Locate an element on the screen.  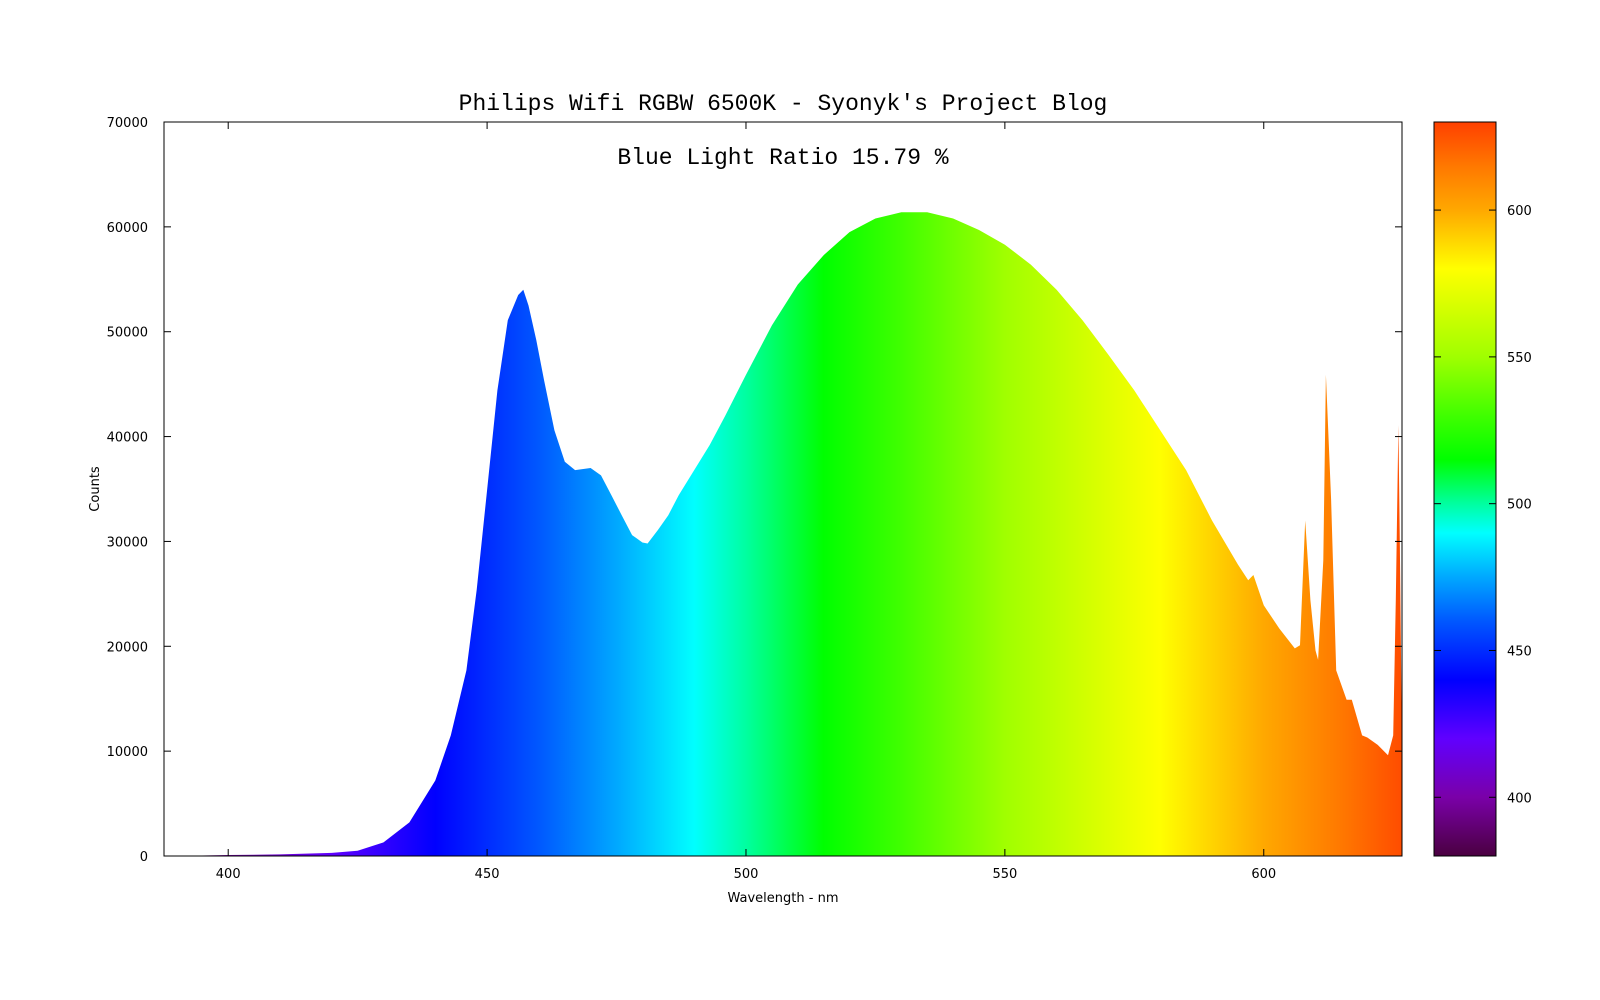
colorbar-tick-label: 600 is located at coordinates (1519, 211).